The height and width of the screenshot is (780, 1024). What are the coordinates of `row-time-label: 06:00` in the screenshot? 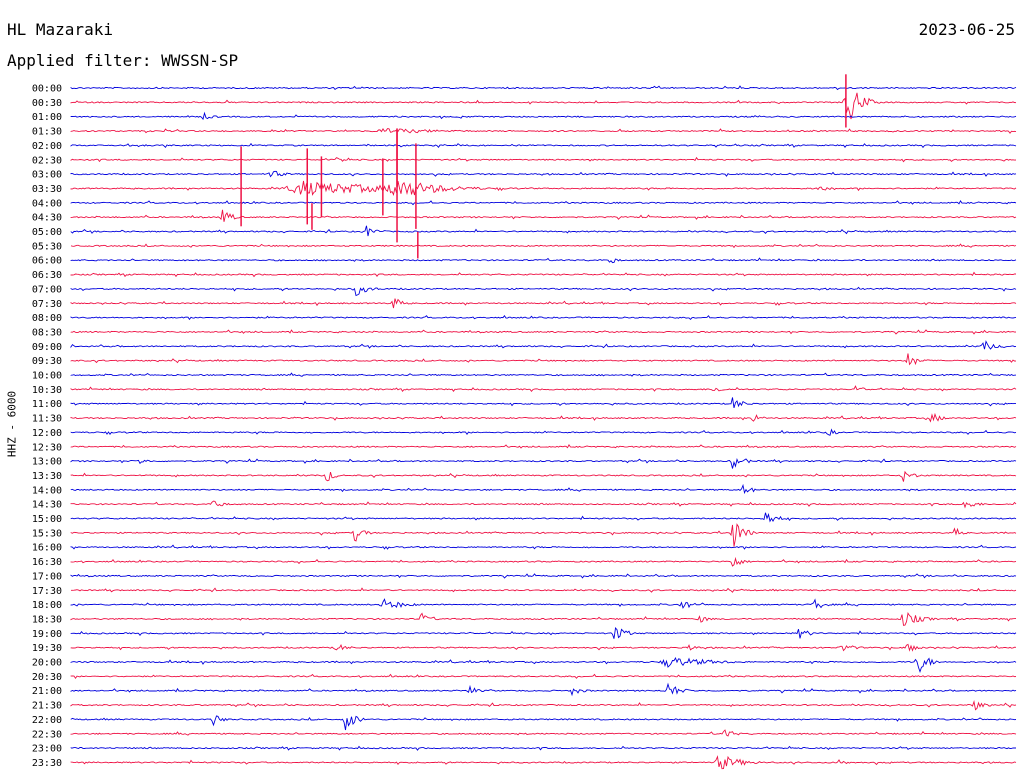 It's located at (47, 261).